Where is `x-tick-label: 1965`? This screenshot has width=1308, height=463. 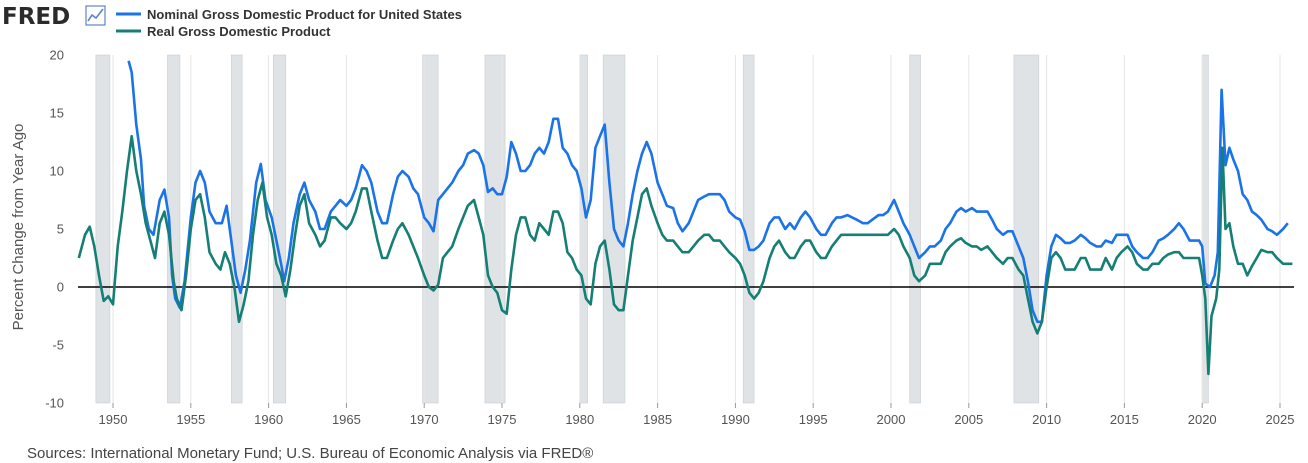 x-tick-label: 1965 is located at coordinates (346, 419).